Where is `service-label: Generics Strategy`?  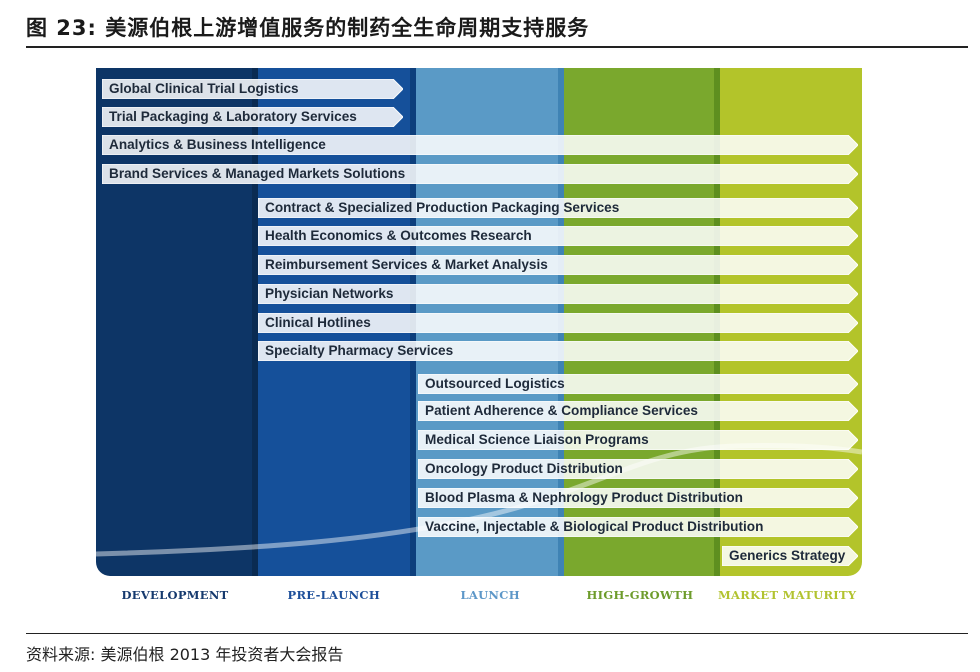
service-label: Generics Strategy is located at coordinates (787, 555).